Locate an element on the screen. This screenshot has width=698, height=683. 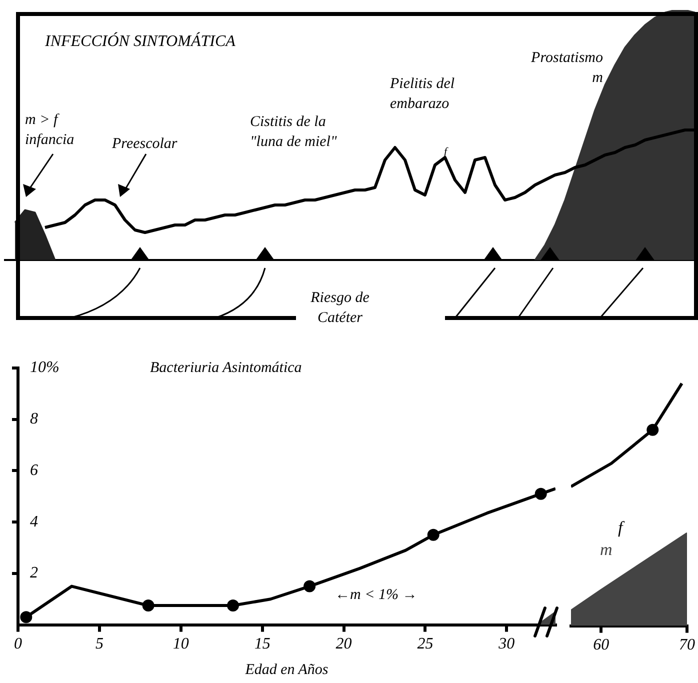
x-tick-label: 30 is located at coordinates (506, 644).